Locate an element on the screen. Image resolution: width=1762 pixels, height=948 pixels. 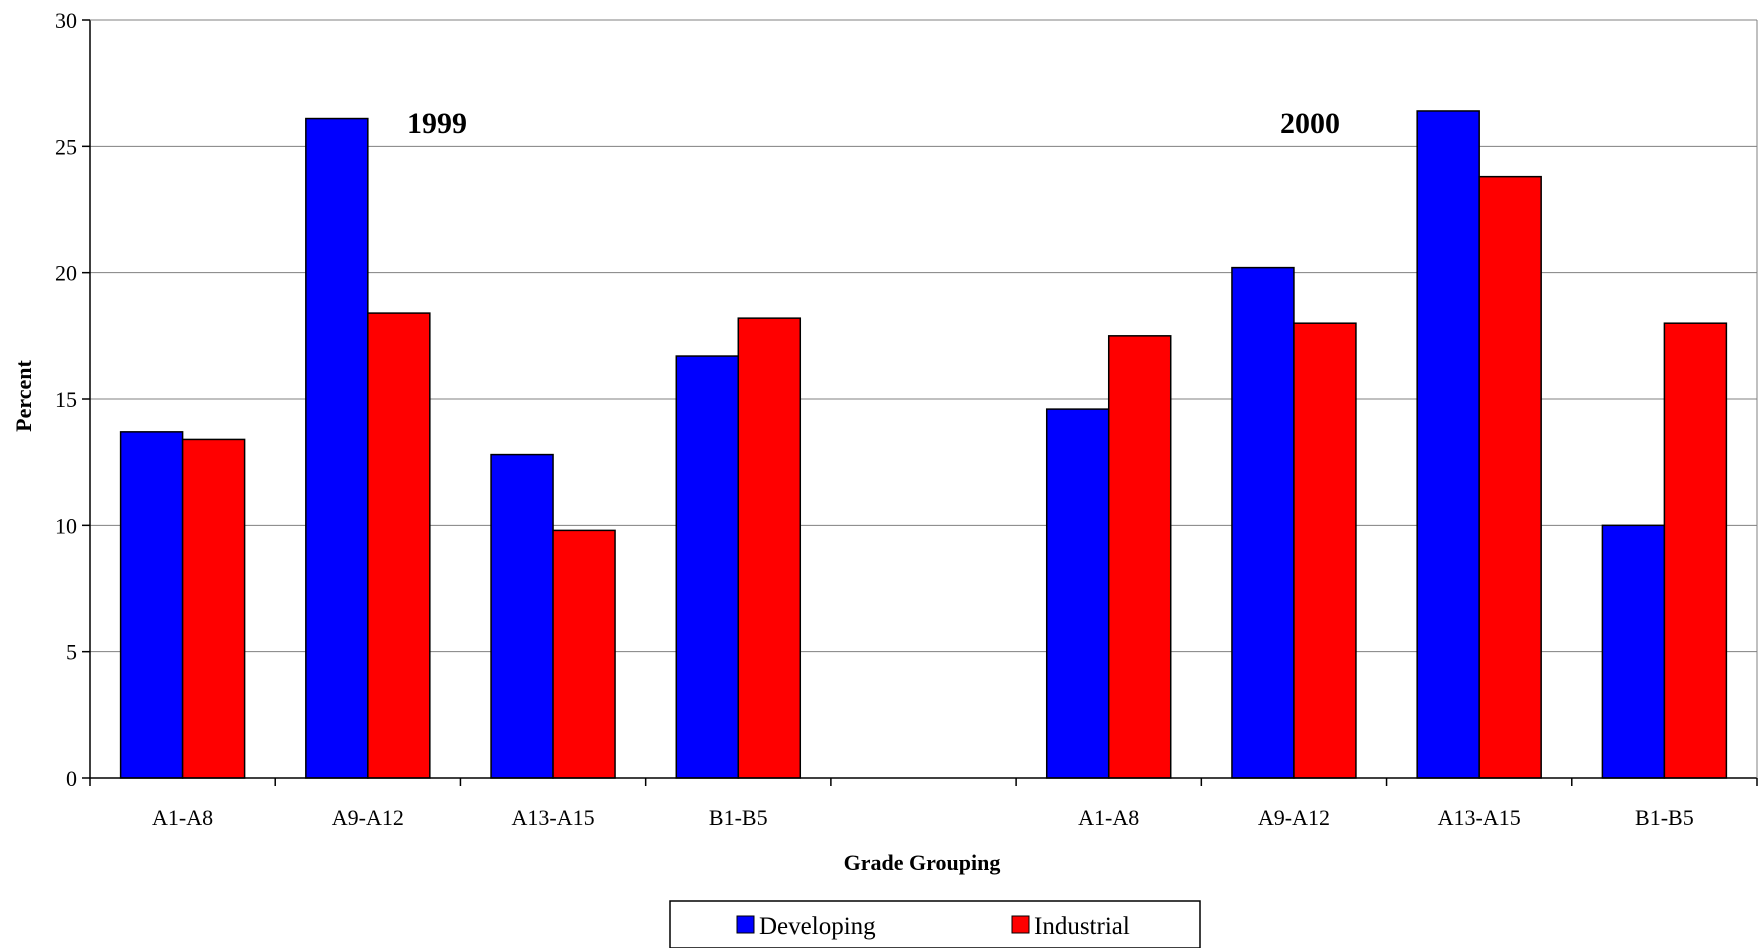
y-tick-label: 30 is located at coordinates (66, 20).